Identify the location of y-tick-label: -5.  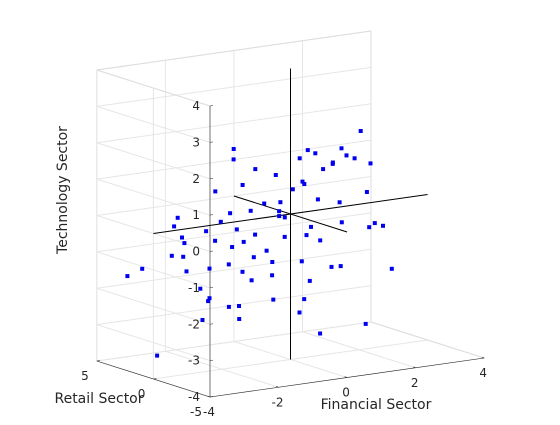
(196, 412).